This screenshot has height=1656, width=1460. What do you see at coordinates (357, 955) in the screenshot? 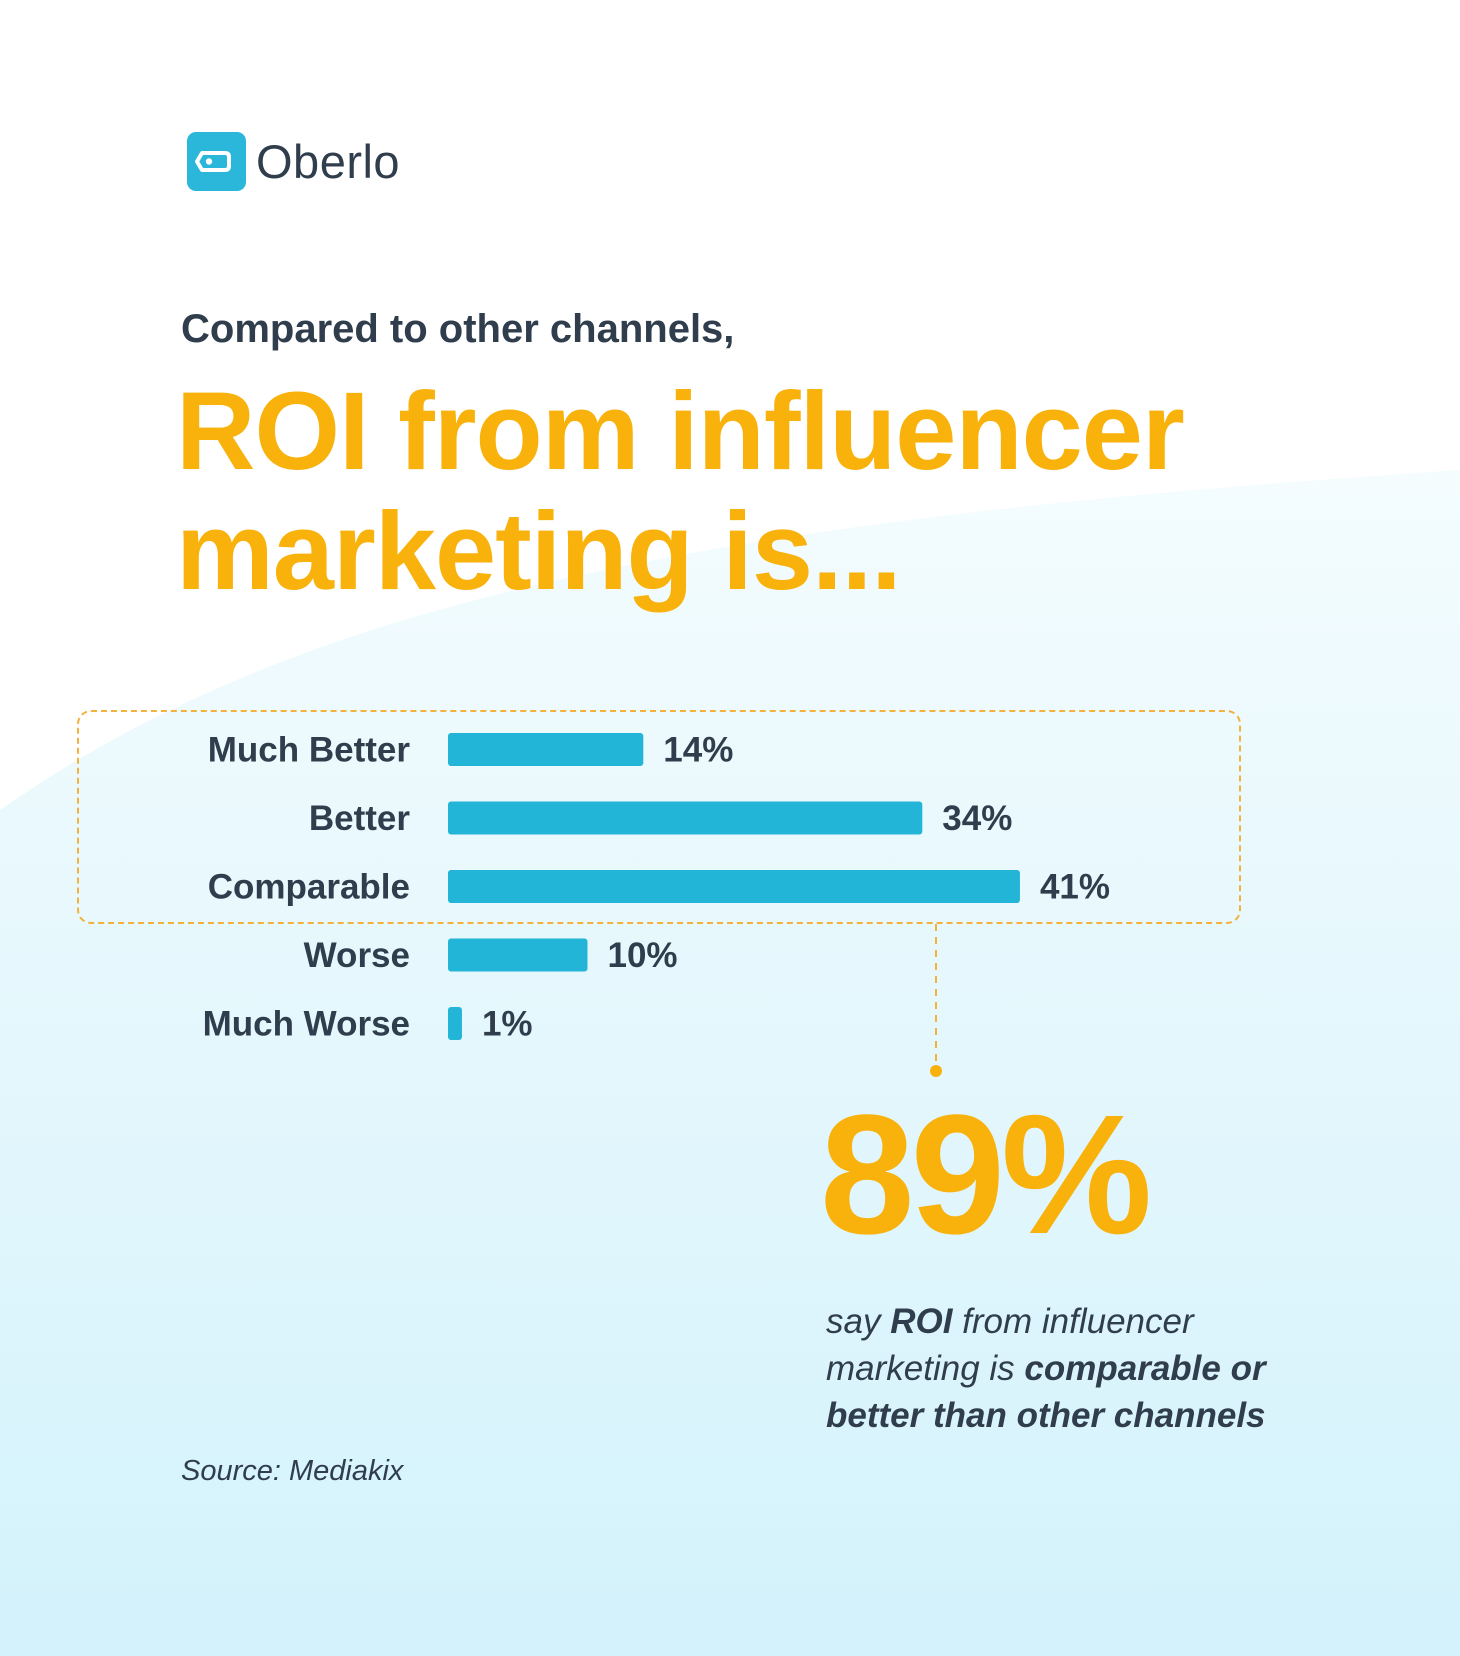
I see `category-label-worse: Worse` at bounding box center [357, 955].